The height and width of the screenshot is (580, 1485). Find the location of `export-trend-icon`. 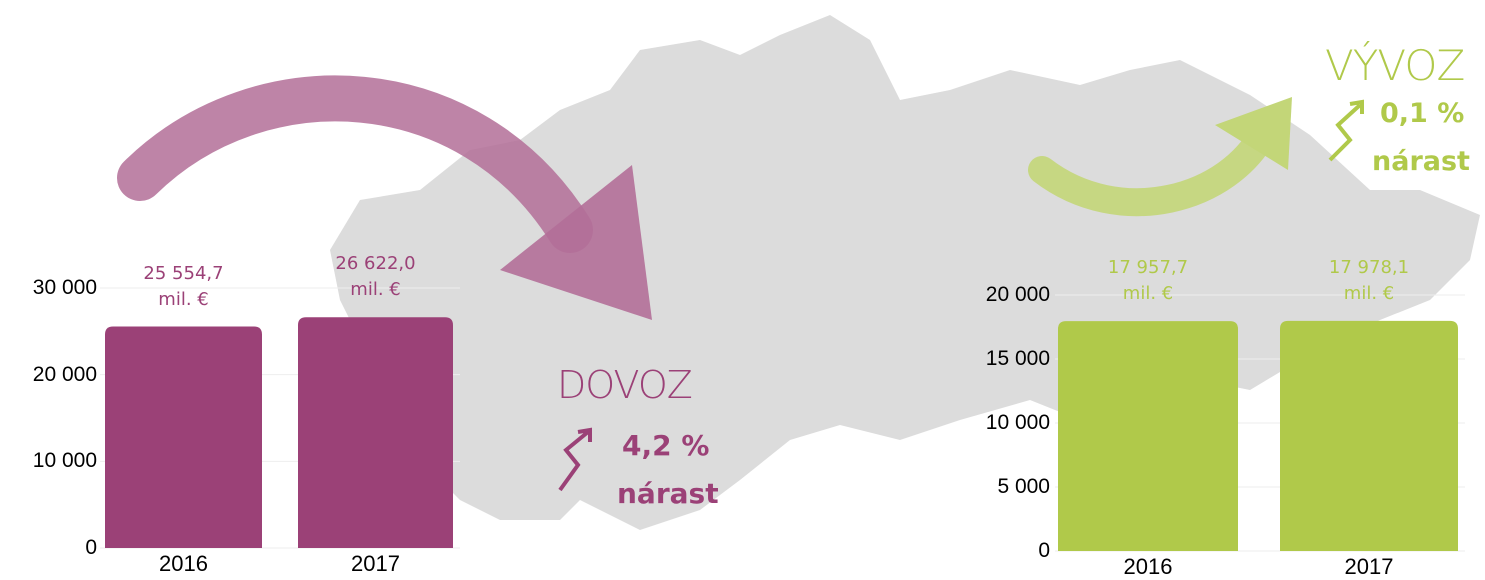

export-trend-icon is located at coordinates (1346, 130).